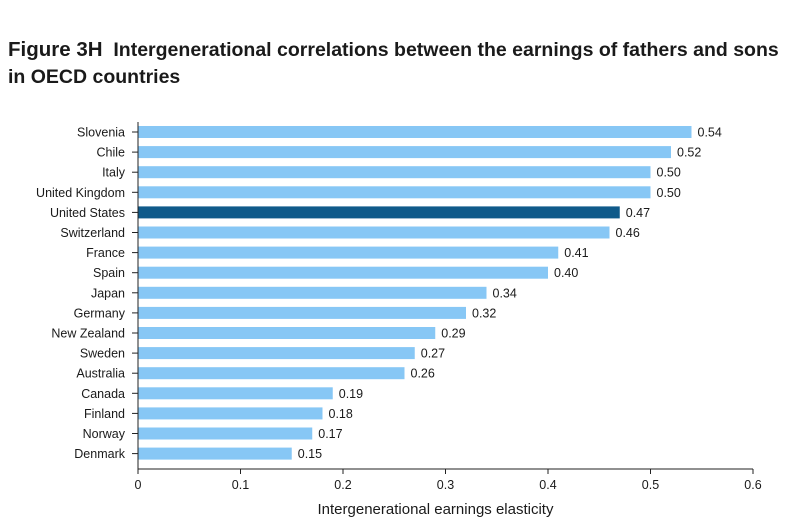 This screenshot has height=530, width=800. What do you see at coordinates (108, 293) in the screenshot?
I see `category-label-japan: Japan` at bounding box center [108, 293].